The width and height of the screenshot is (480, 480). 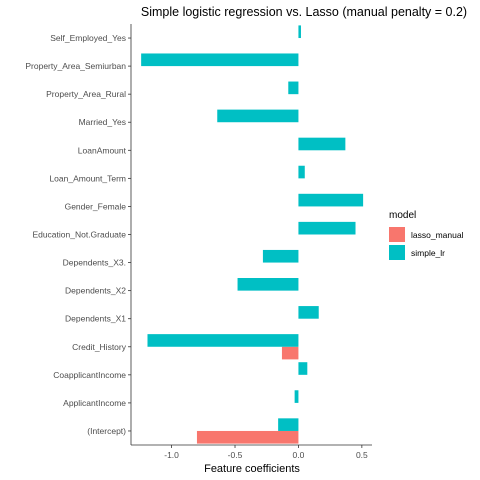 I want to click on y-tick-label: Dependents_X3., so click(x=94, y=263).